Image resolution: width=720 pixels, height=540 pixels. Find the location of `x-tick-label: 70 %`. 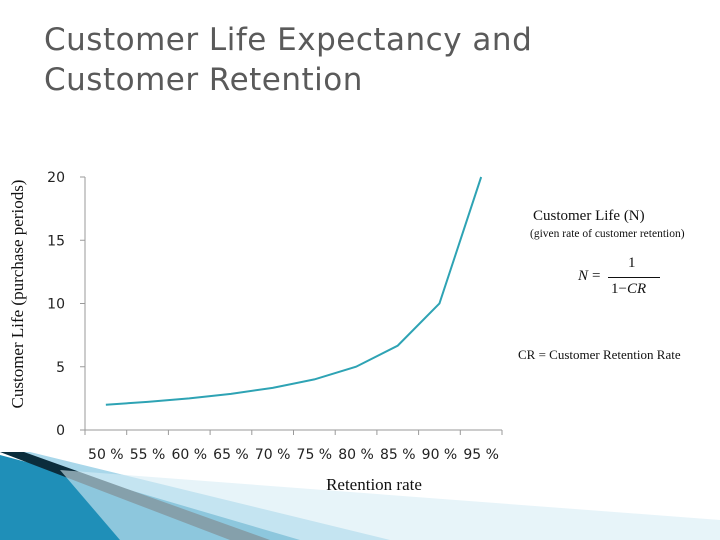

x-tick-label: 70 % is located at coordinates (273, 455).